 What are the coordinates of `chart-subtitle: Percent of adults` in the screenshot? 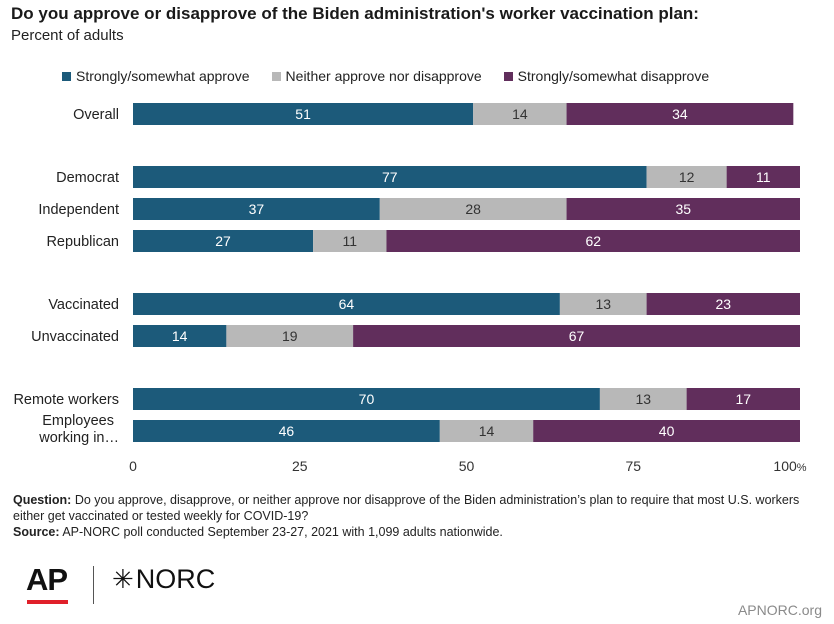 It's located at (67, 35).